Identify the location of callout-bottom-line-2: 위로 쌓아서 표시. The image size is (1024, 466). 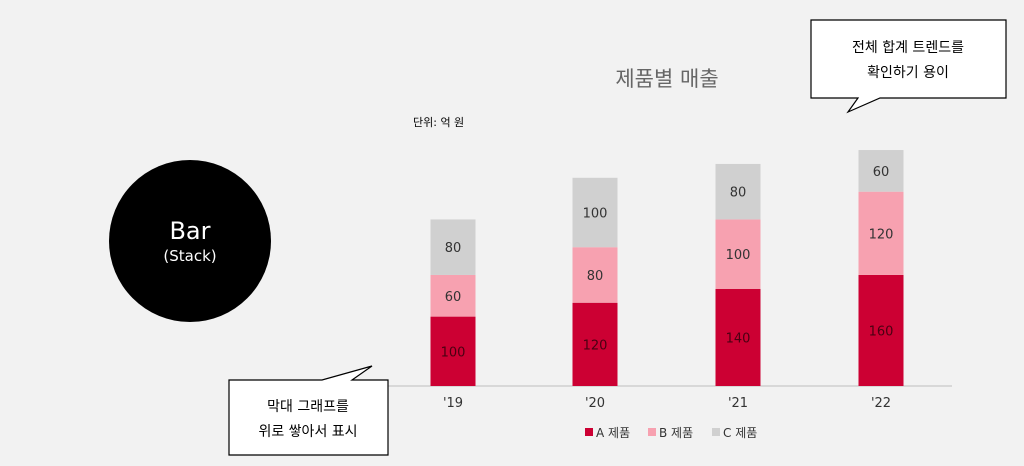
(307, 432).